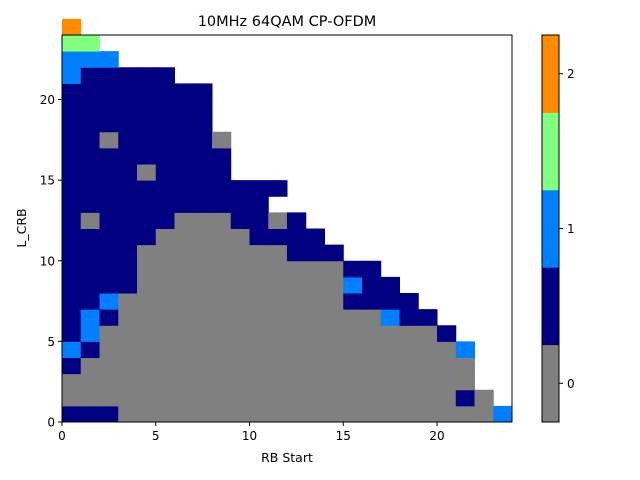 This screenshot has height=480, width=640. Describe the element at coordinates (47, 181) in the screenshot. I see `y-tick-label: 15` at that location.